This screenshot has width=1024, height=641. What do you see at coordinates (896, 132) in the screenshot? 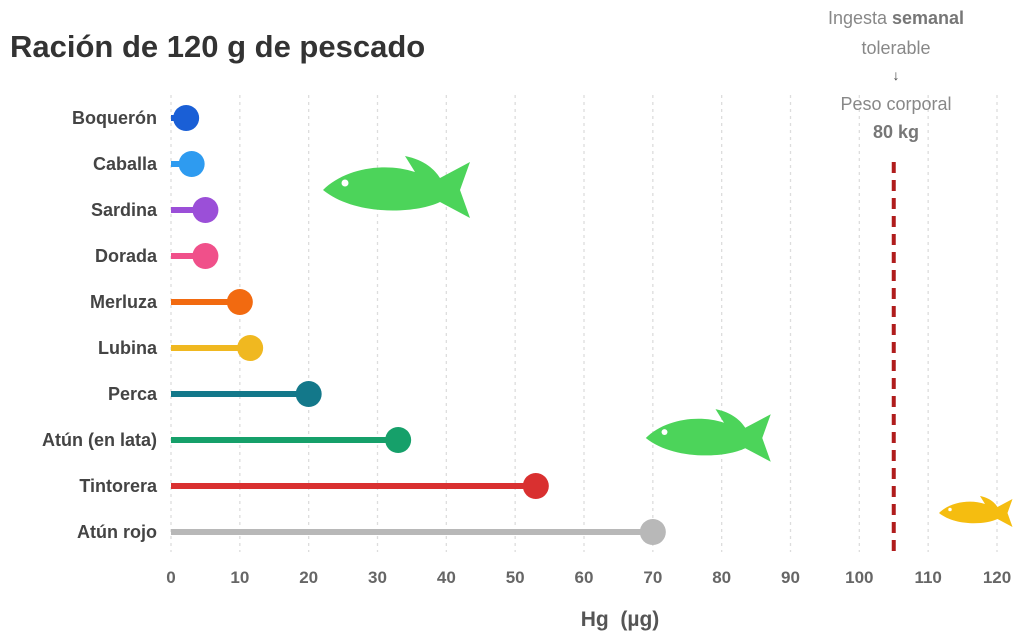
I see `annotation-line4: 80 kg` at bounding box center [896, 132].